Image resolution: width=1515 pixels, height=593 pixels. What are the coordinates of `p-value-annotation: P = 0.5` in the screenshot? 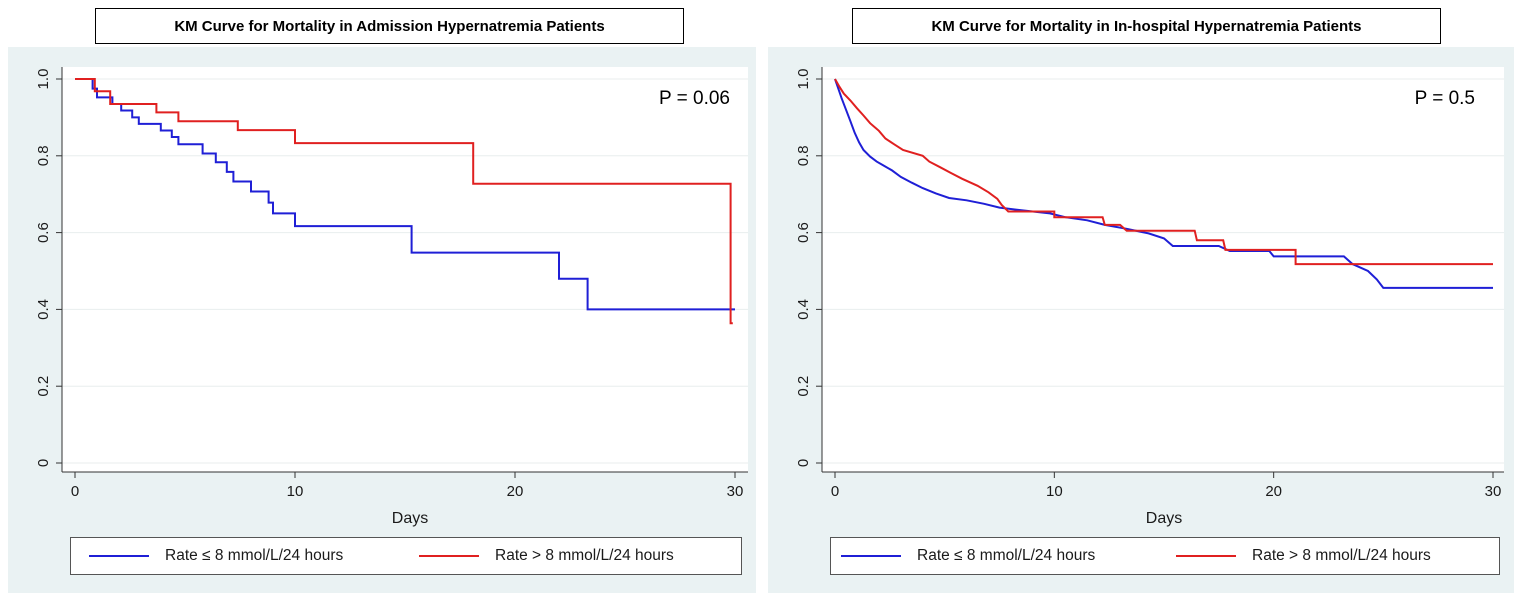 It's located at (1445, 98).